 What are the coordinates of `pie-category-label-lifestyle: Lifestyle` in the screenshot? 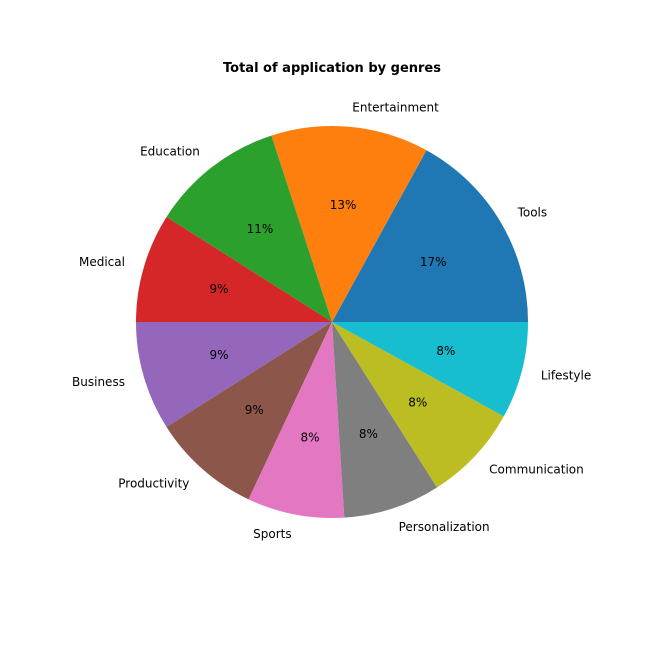 It's located at (566, 376).